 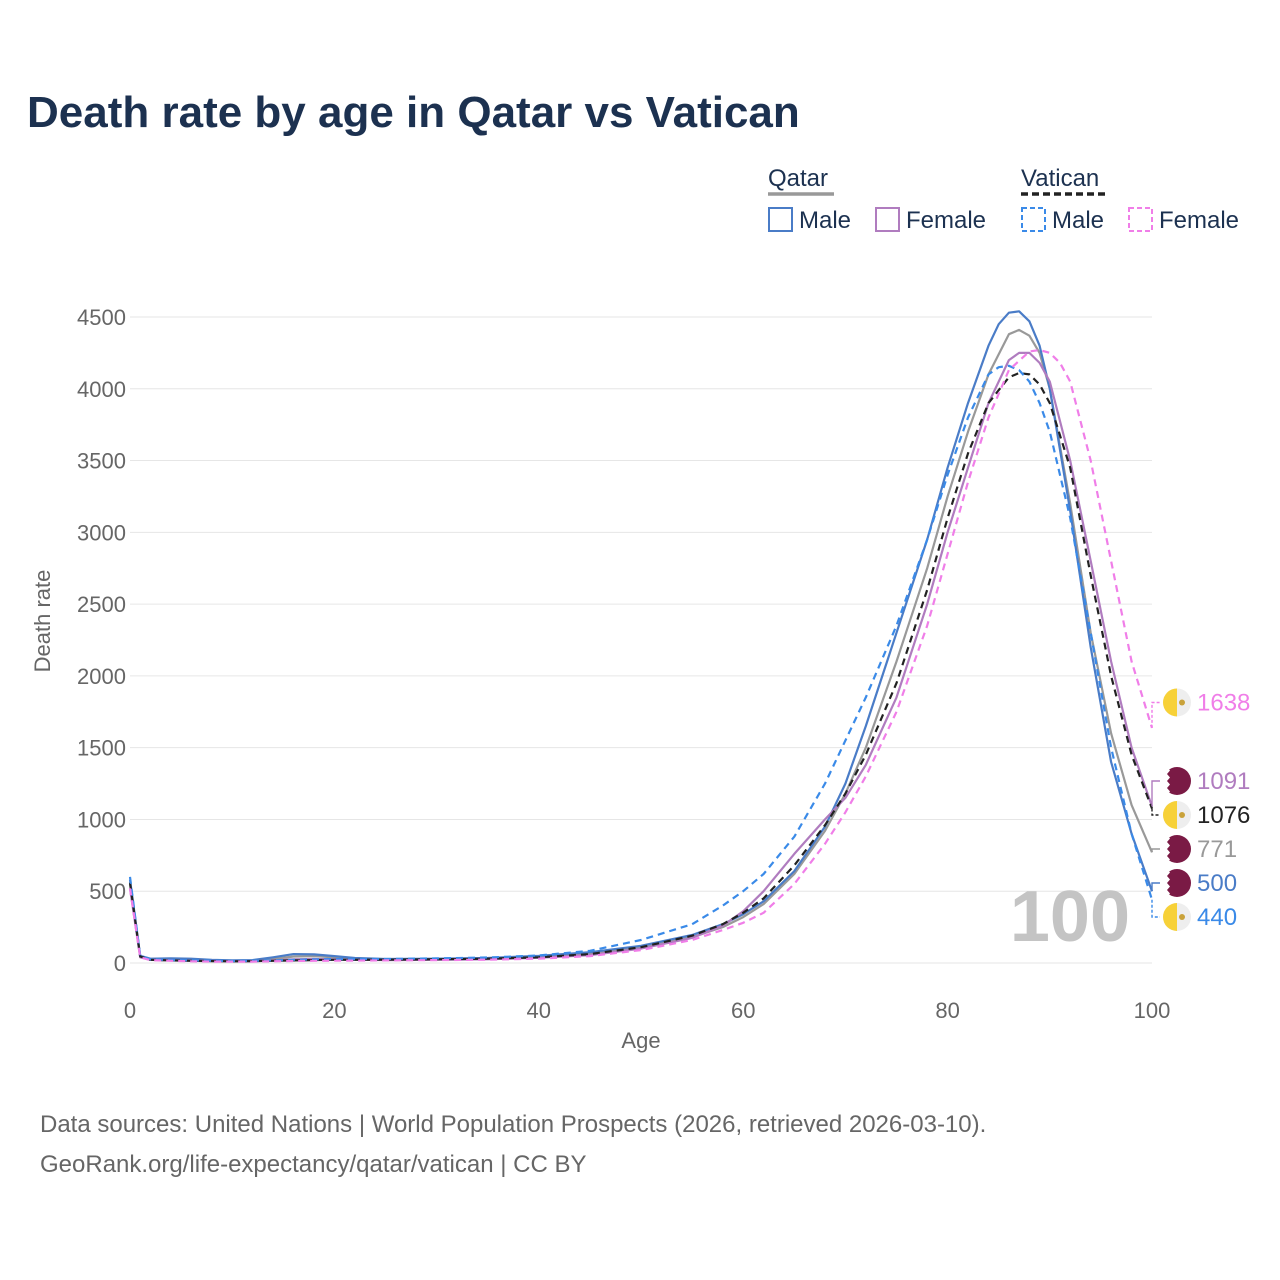 I want to click on legend: Qatar Male Female Vatican Male Female, so click(x=1003, y=199).